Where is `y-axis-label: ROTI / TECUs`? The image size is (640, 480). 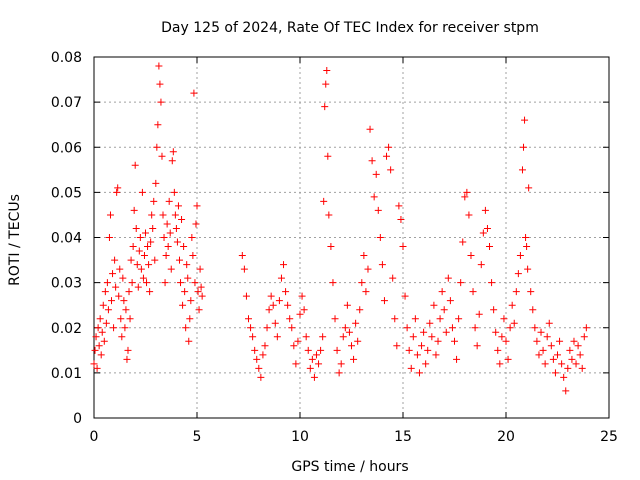 y-axis-label: ROTI / TECUs is located at coordinates (15, 240).